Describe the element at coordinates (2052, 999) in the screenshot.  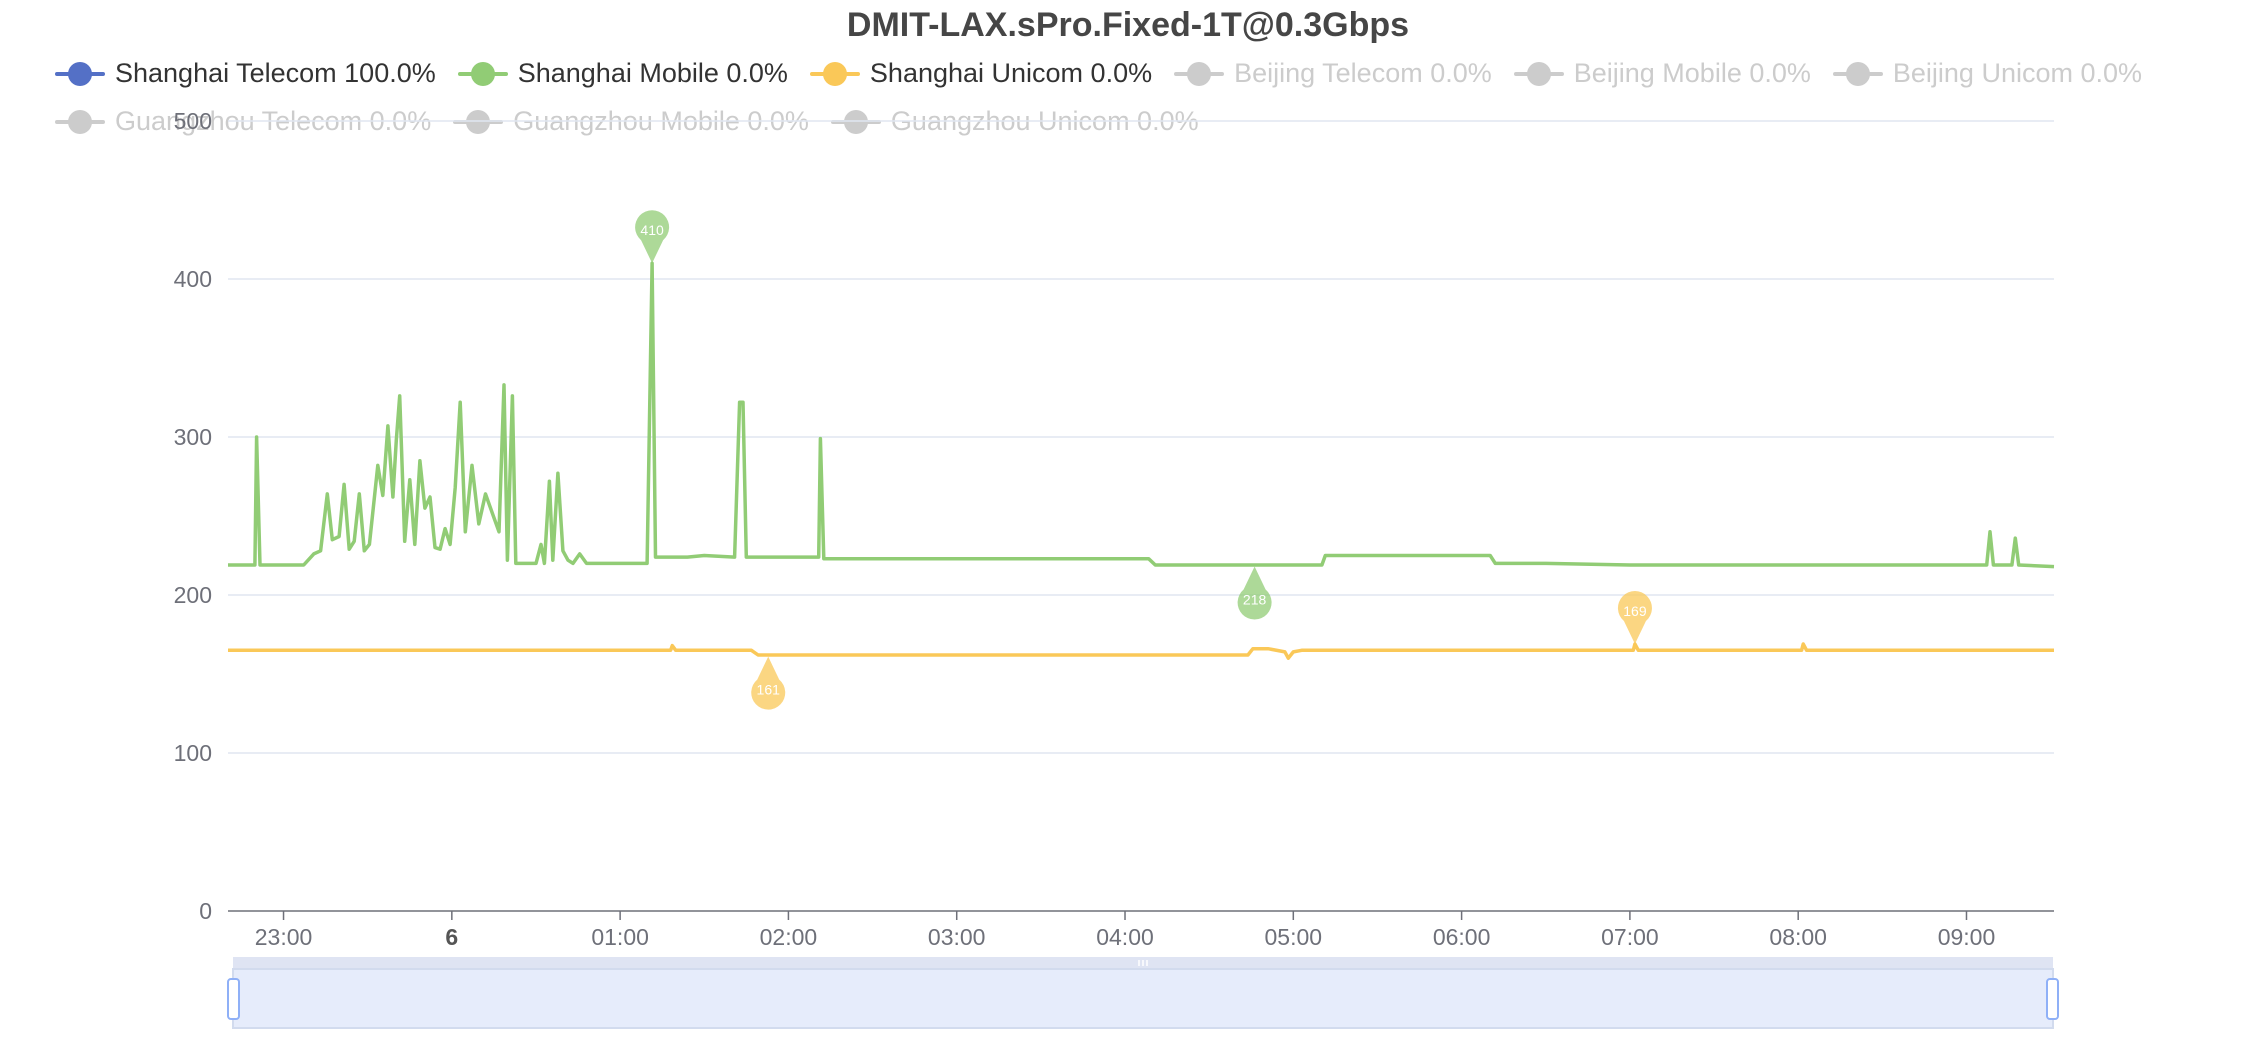
I see `datazoom-right-handle` at that location.